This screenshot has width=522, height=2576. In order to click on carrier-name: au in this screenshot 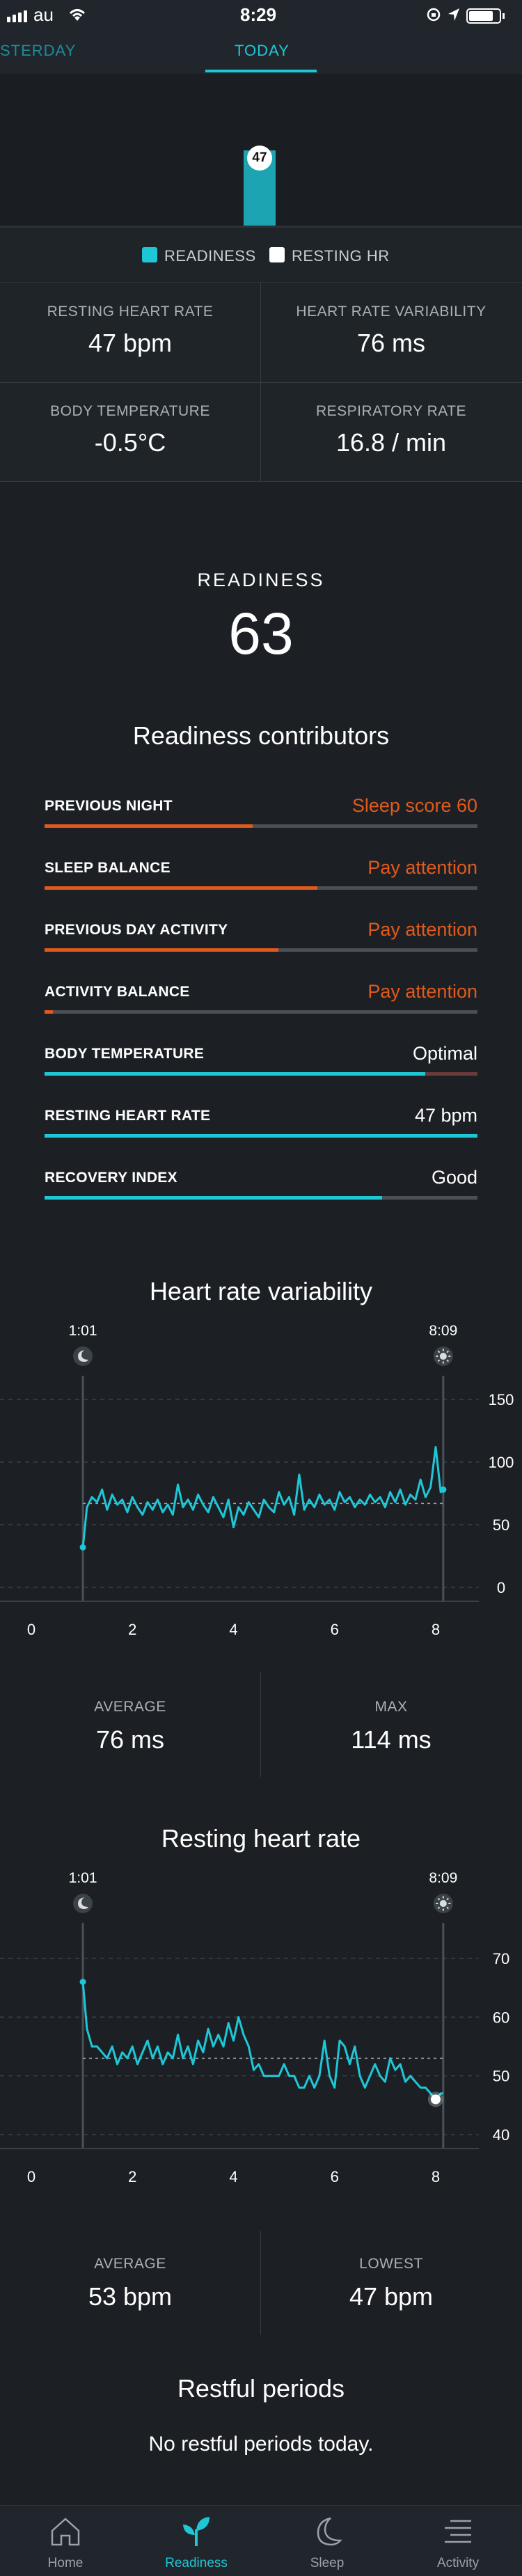, I will do `click(43, 14)`.